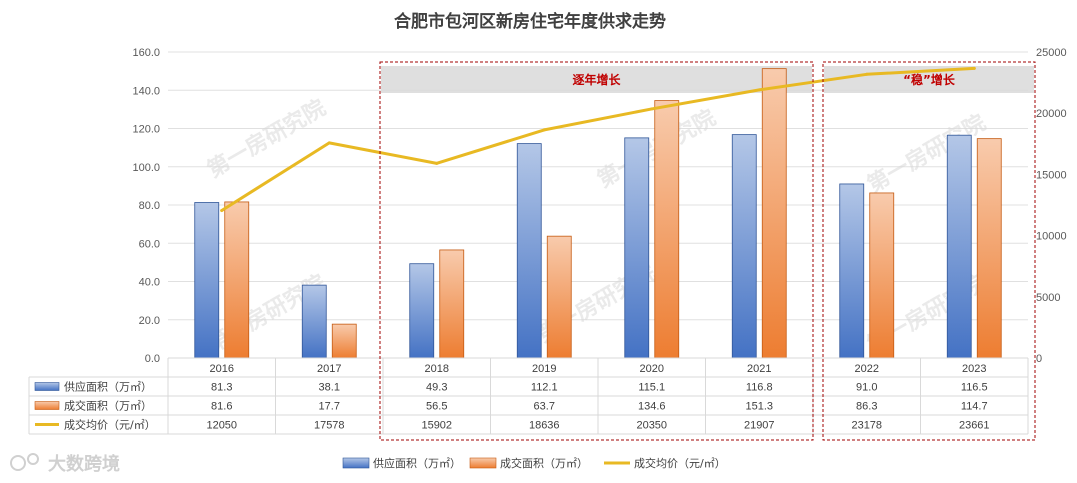  What do you see at coordinates (110, 425) in the screenshot?
I see `table-row-label: 成交均价（元/㎡）` at bounding box center [110, 425].